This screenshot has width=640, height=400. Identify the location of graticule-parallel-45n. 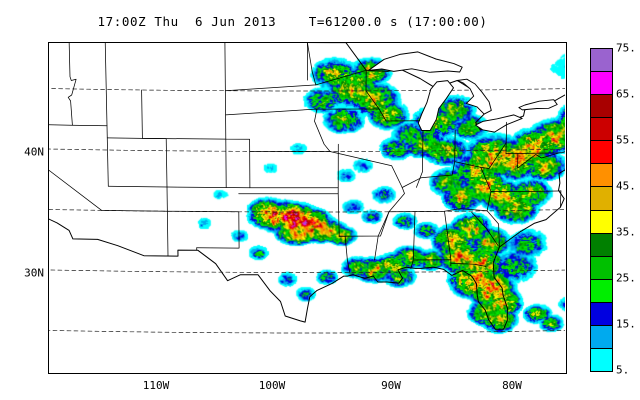
(307, 90).